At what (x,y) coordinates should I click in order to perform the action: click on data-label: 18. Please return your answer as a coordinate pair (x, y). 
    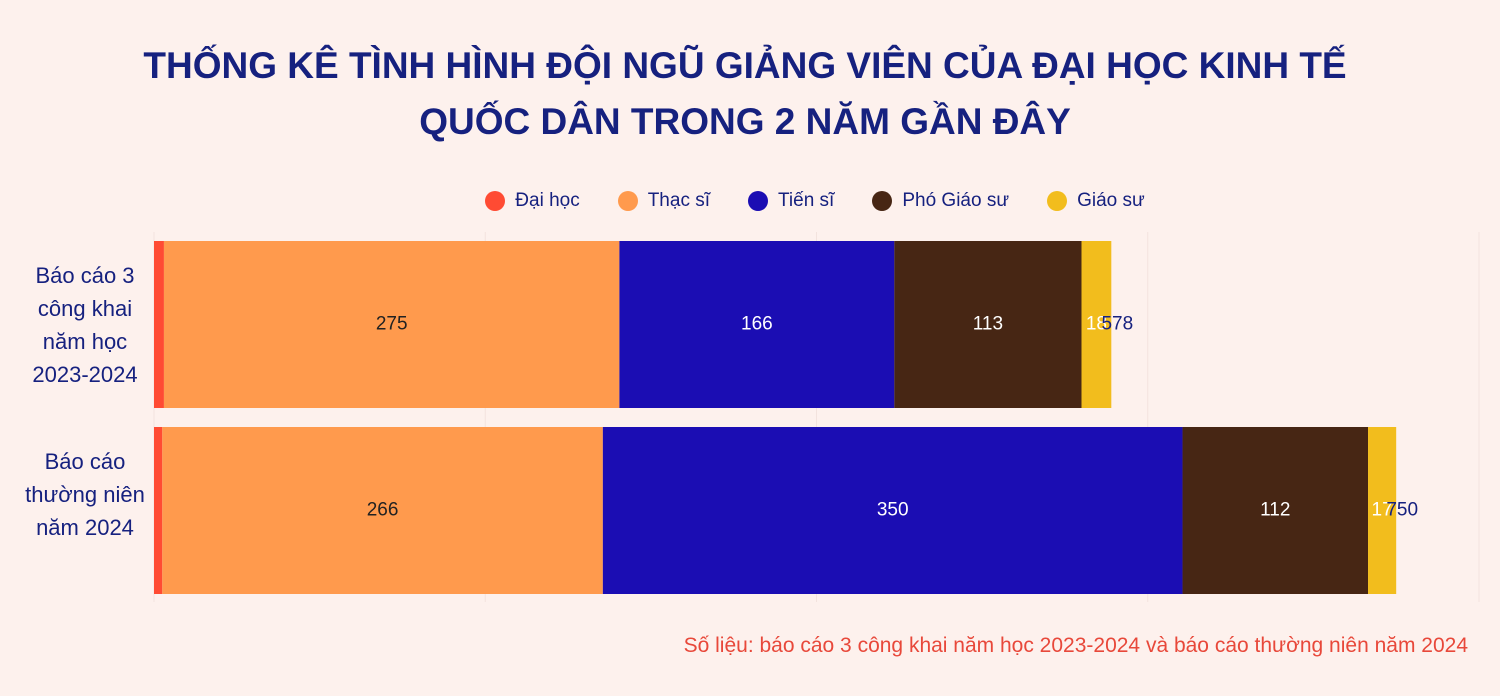
    Looking at the image, I should click on (1096, 324).